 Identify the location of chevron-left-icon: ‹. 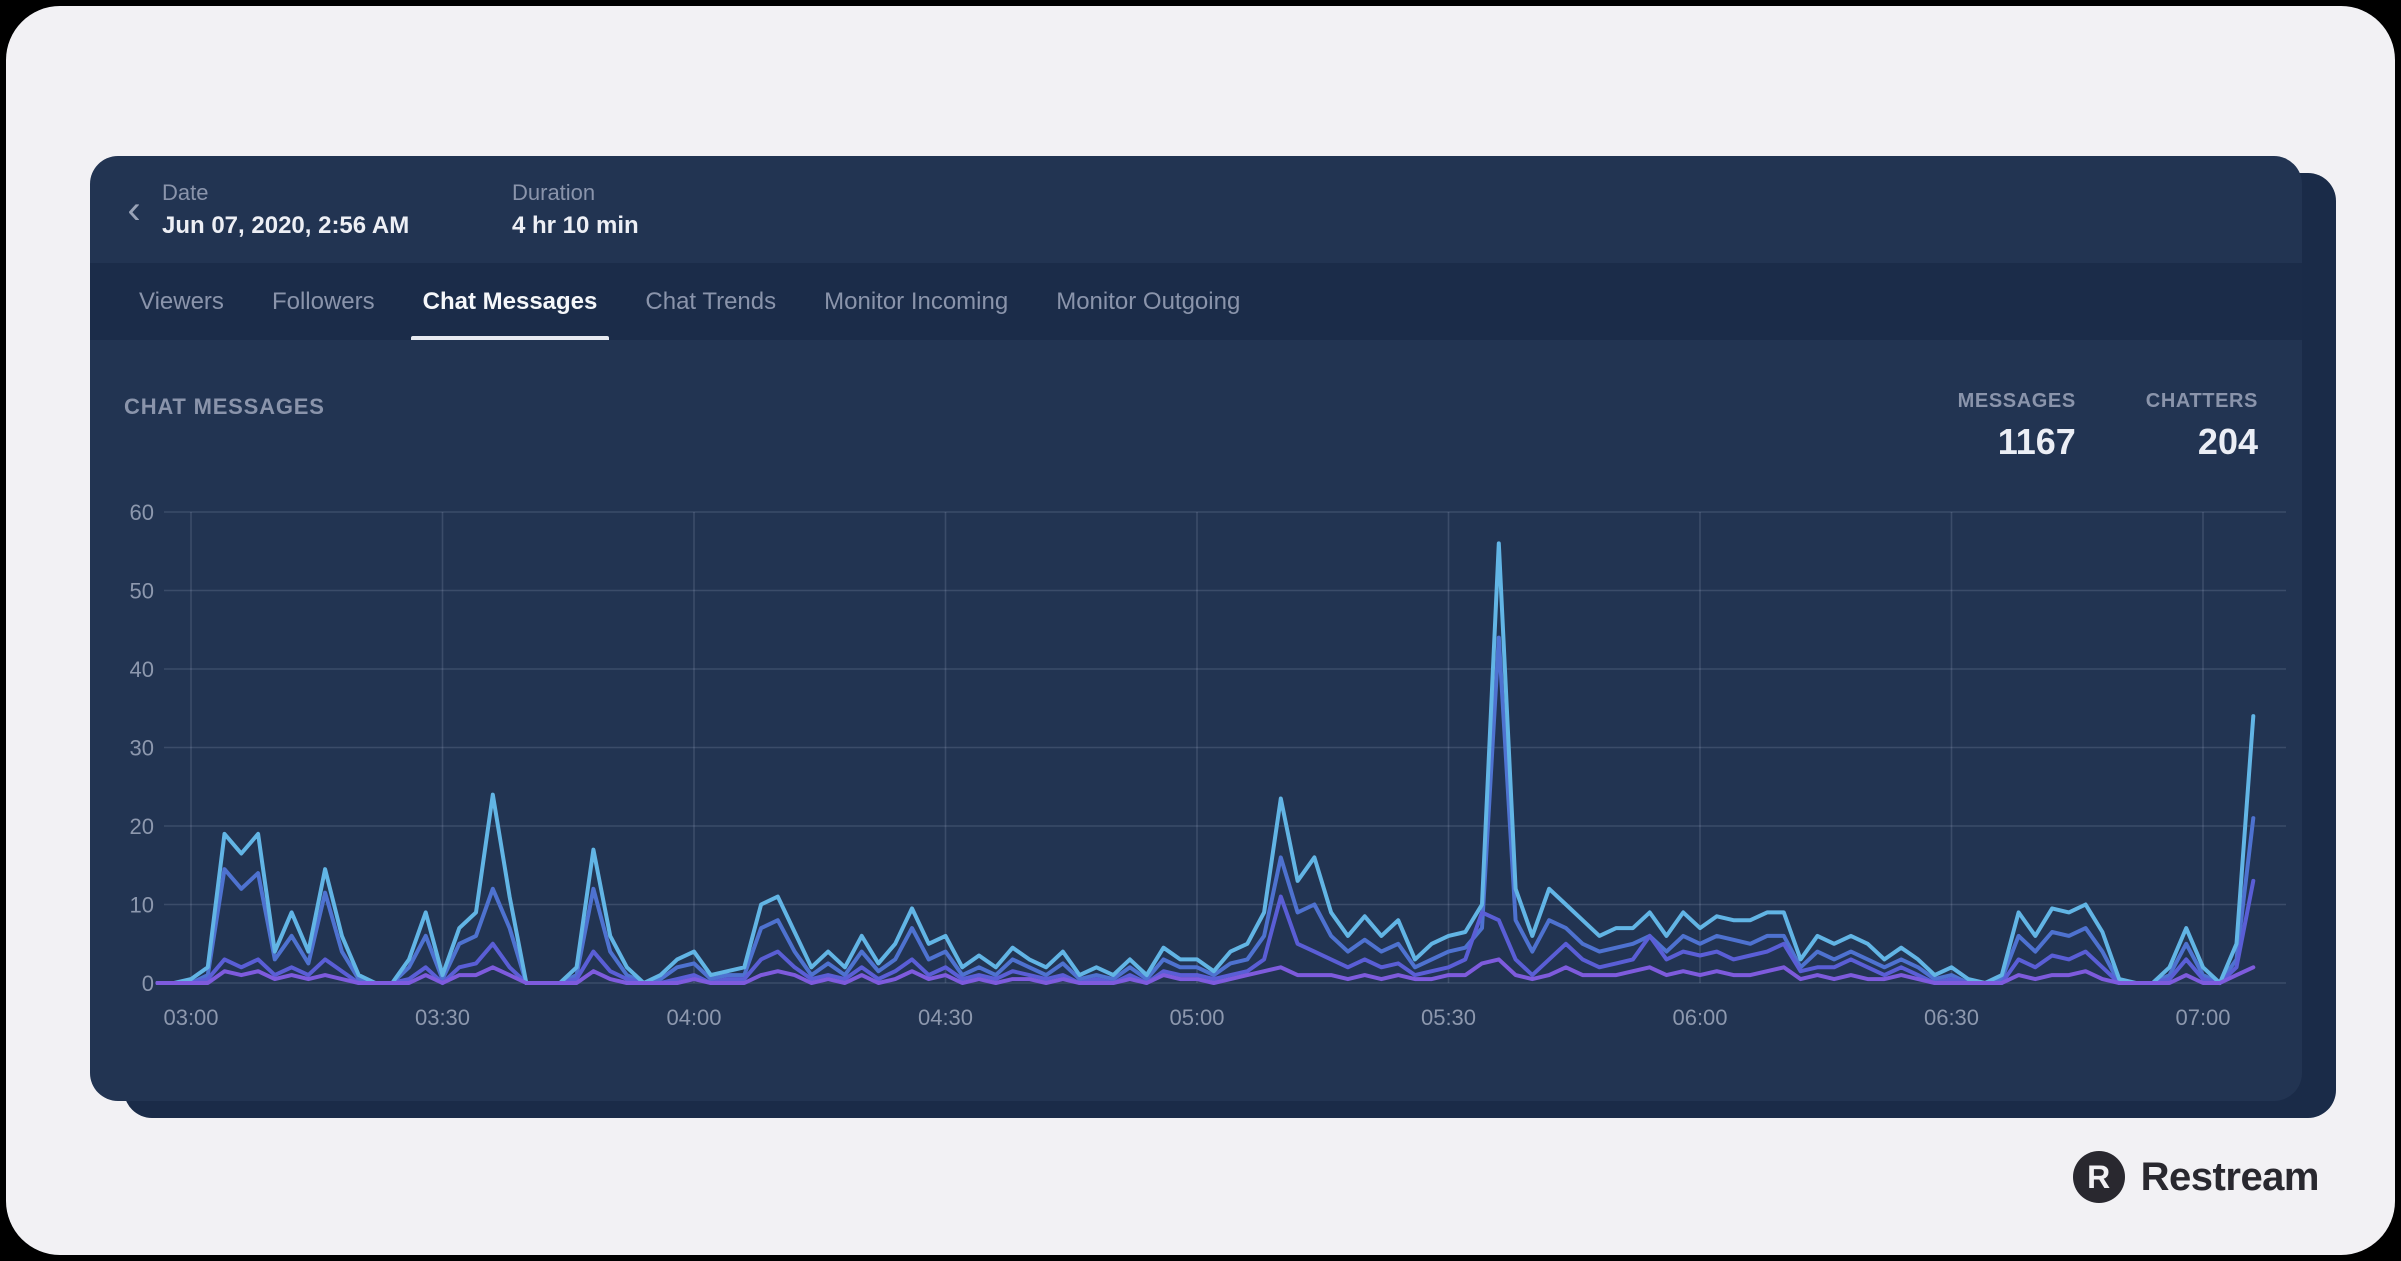
(134, 209).